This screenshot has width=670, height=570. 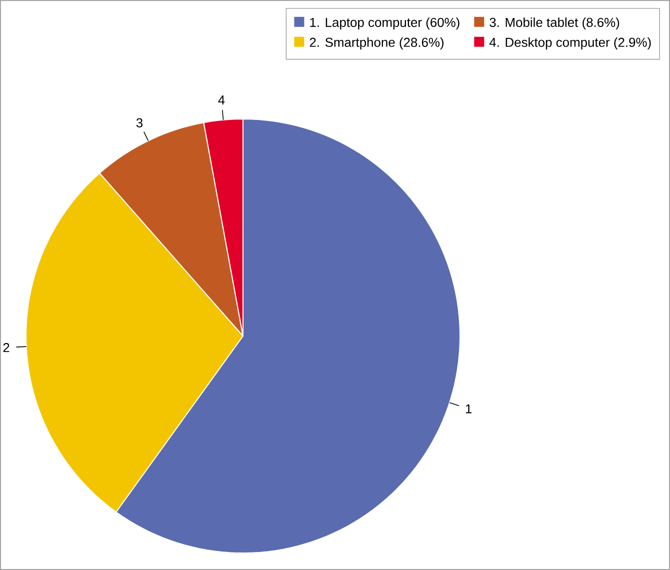 What do you see at coordinates (139, 123) in the screenshot?
I see `text: 3` at bounding box center [139, 123].